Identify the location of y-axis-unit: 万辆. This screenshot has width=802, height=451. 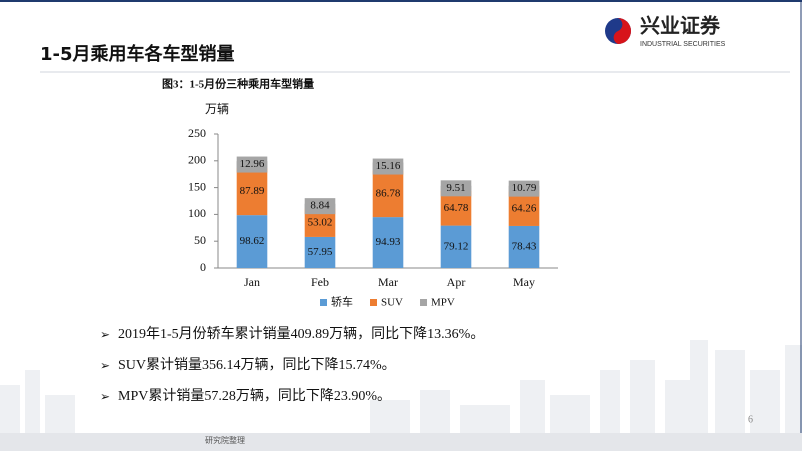
(217, 109).